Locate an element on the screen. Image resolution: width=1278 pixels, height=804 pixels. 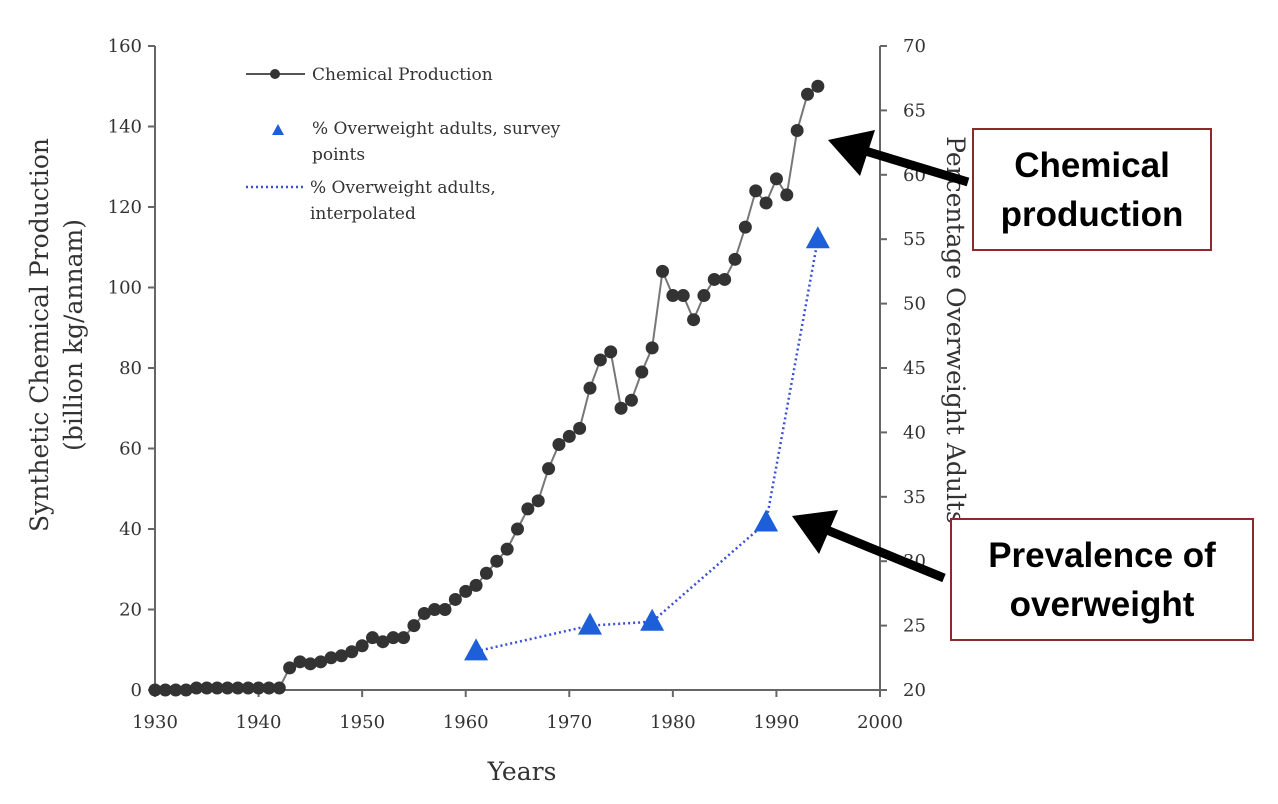
callout-prevalence-overweight: Prevalence of overweight is located at coordinates (1102, 579).